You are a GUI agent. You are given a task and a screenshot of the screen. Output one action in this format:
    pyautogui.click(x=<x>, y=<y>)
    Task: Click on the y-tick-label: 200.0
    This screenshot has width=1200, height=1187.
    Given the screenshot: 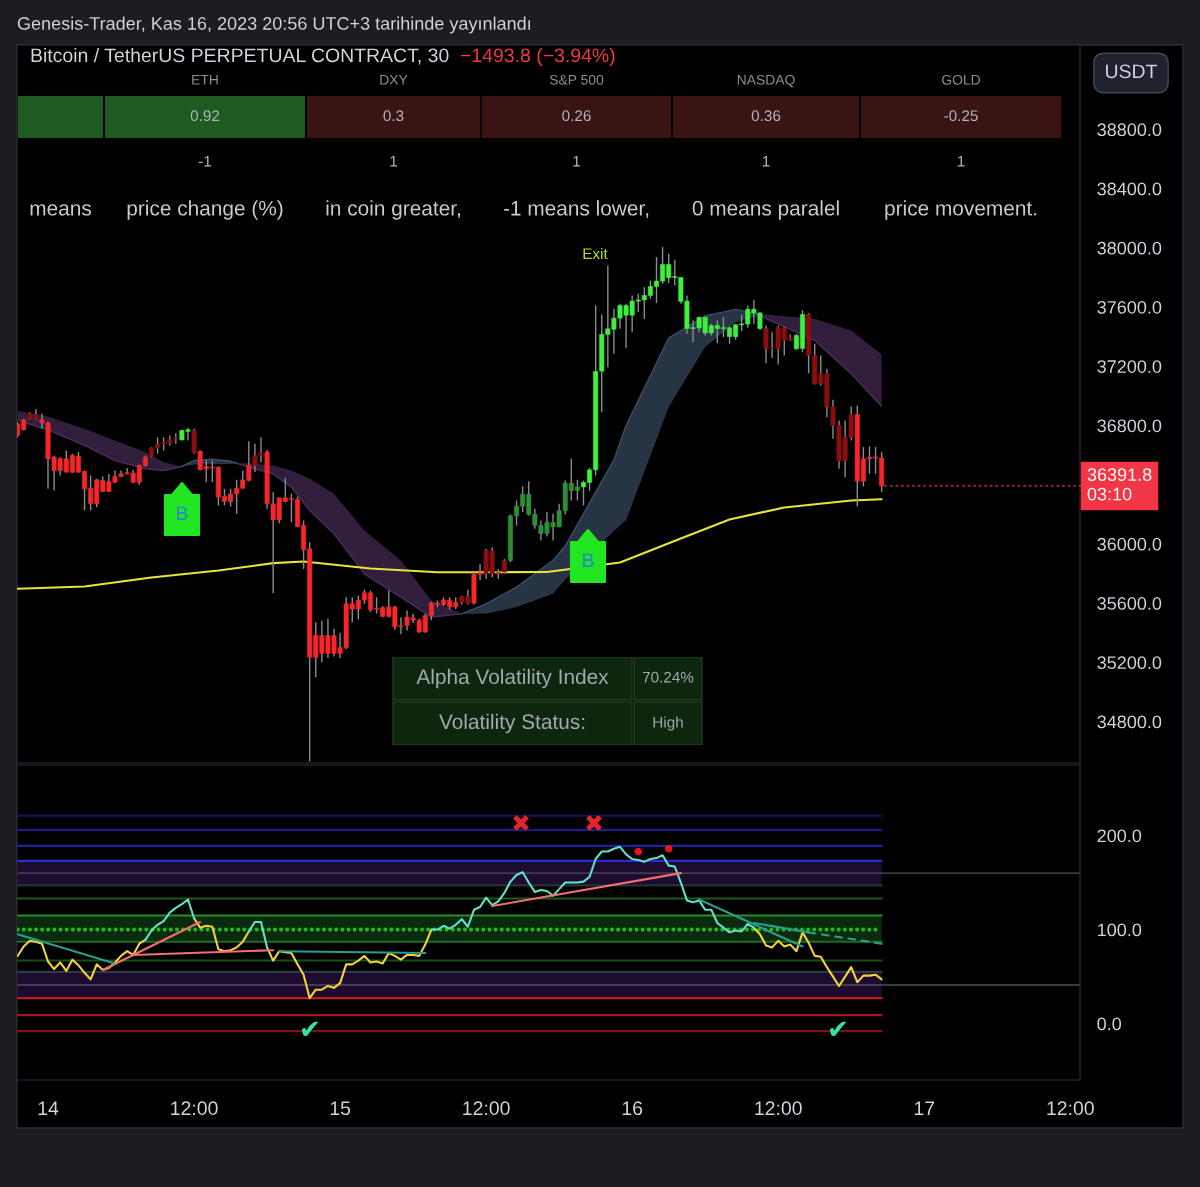 What is the action you would take?
    pyautogui.click(x=1119, y=836)
    